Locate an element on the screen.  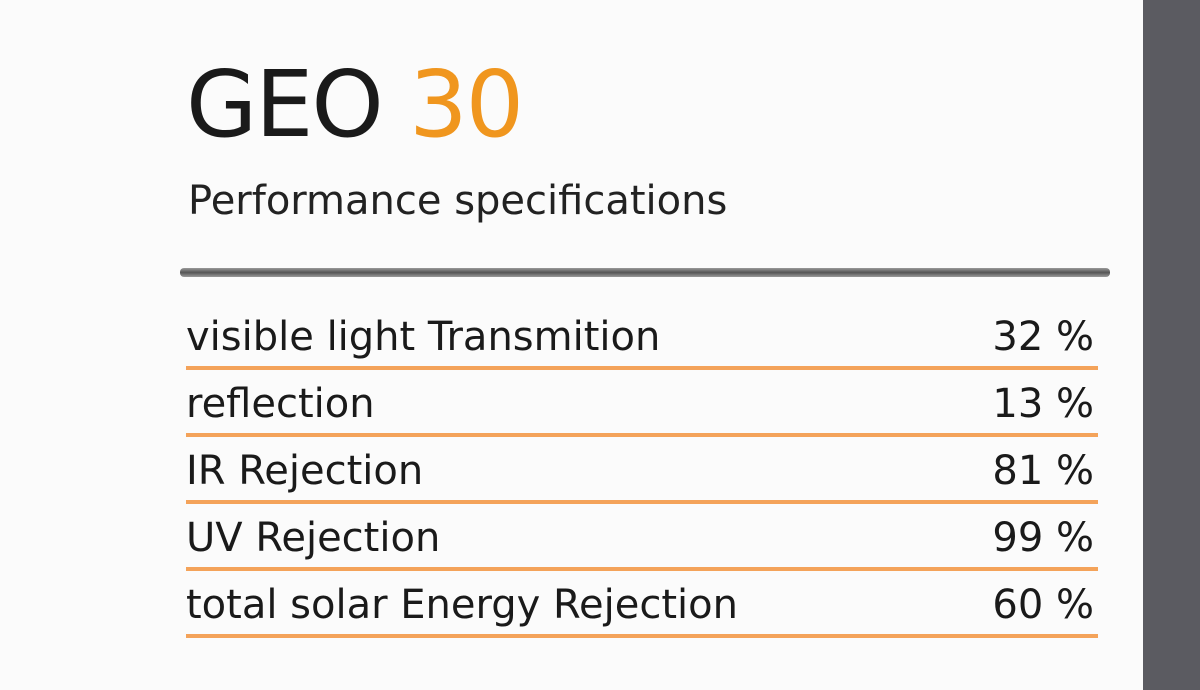
divider is located at coordinates (645, 272).